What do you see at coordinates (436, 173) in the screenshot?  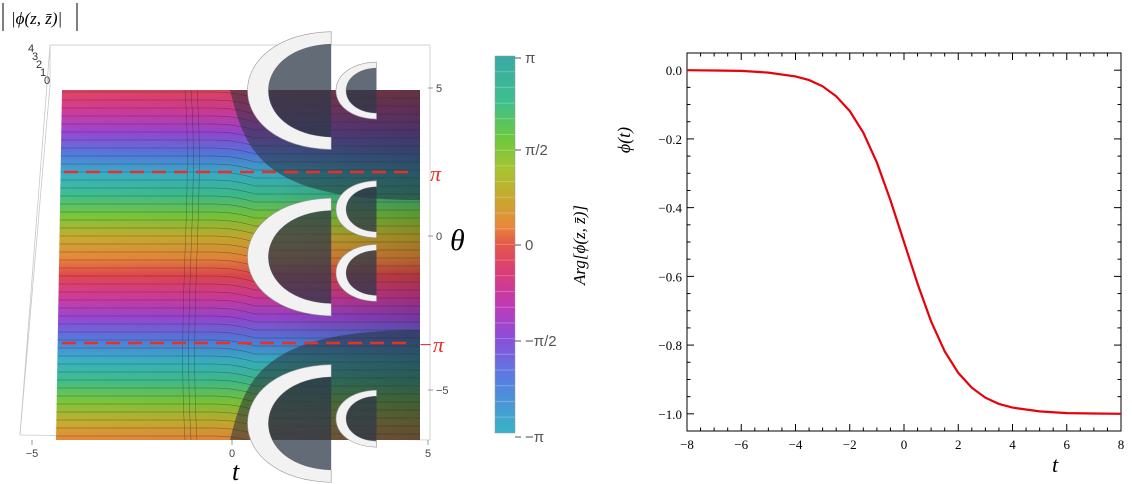 I see `reference-label-pi: π` at bounding box center [436, 173].